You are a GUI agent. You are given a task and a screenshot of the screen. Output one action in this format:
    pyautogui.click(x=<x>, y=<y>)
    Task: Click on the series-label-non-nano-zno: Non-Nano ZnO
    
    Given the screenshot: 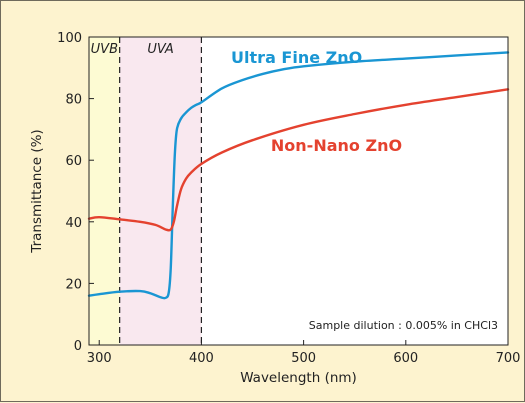 What is the action you would take?
    pyautogui.click(x=336, y=145)
    